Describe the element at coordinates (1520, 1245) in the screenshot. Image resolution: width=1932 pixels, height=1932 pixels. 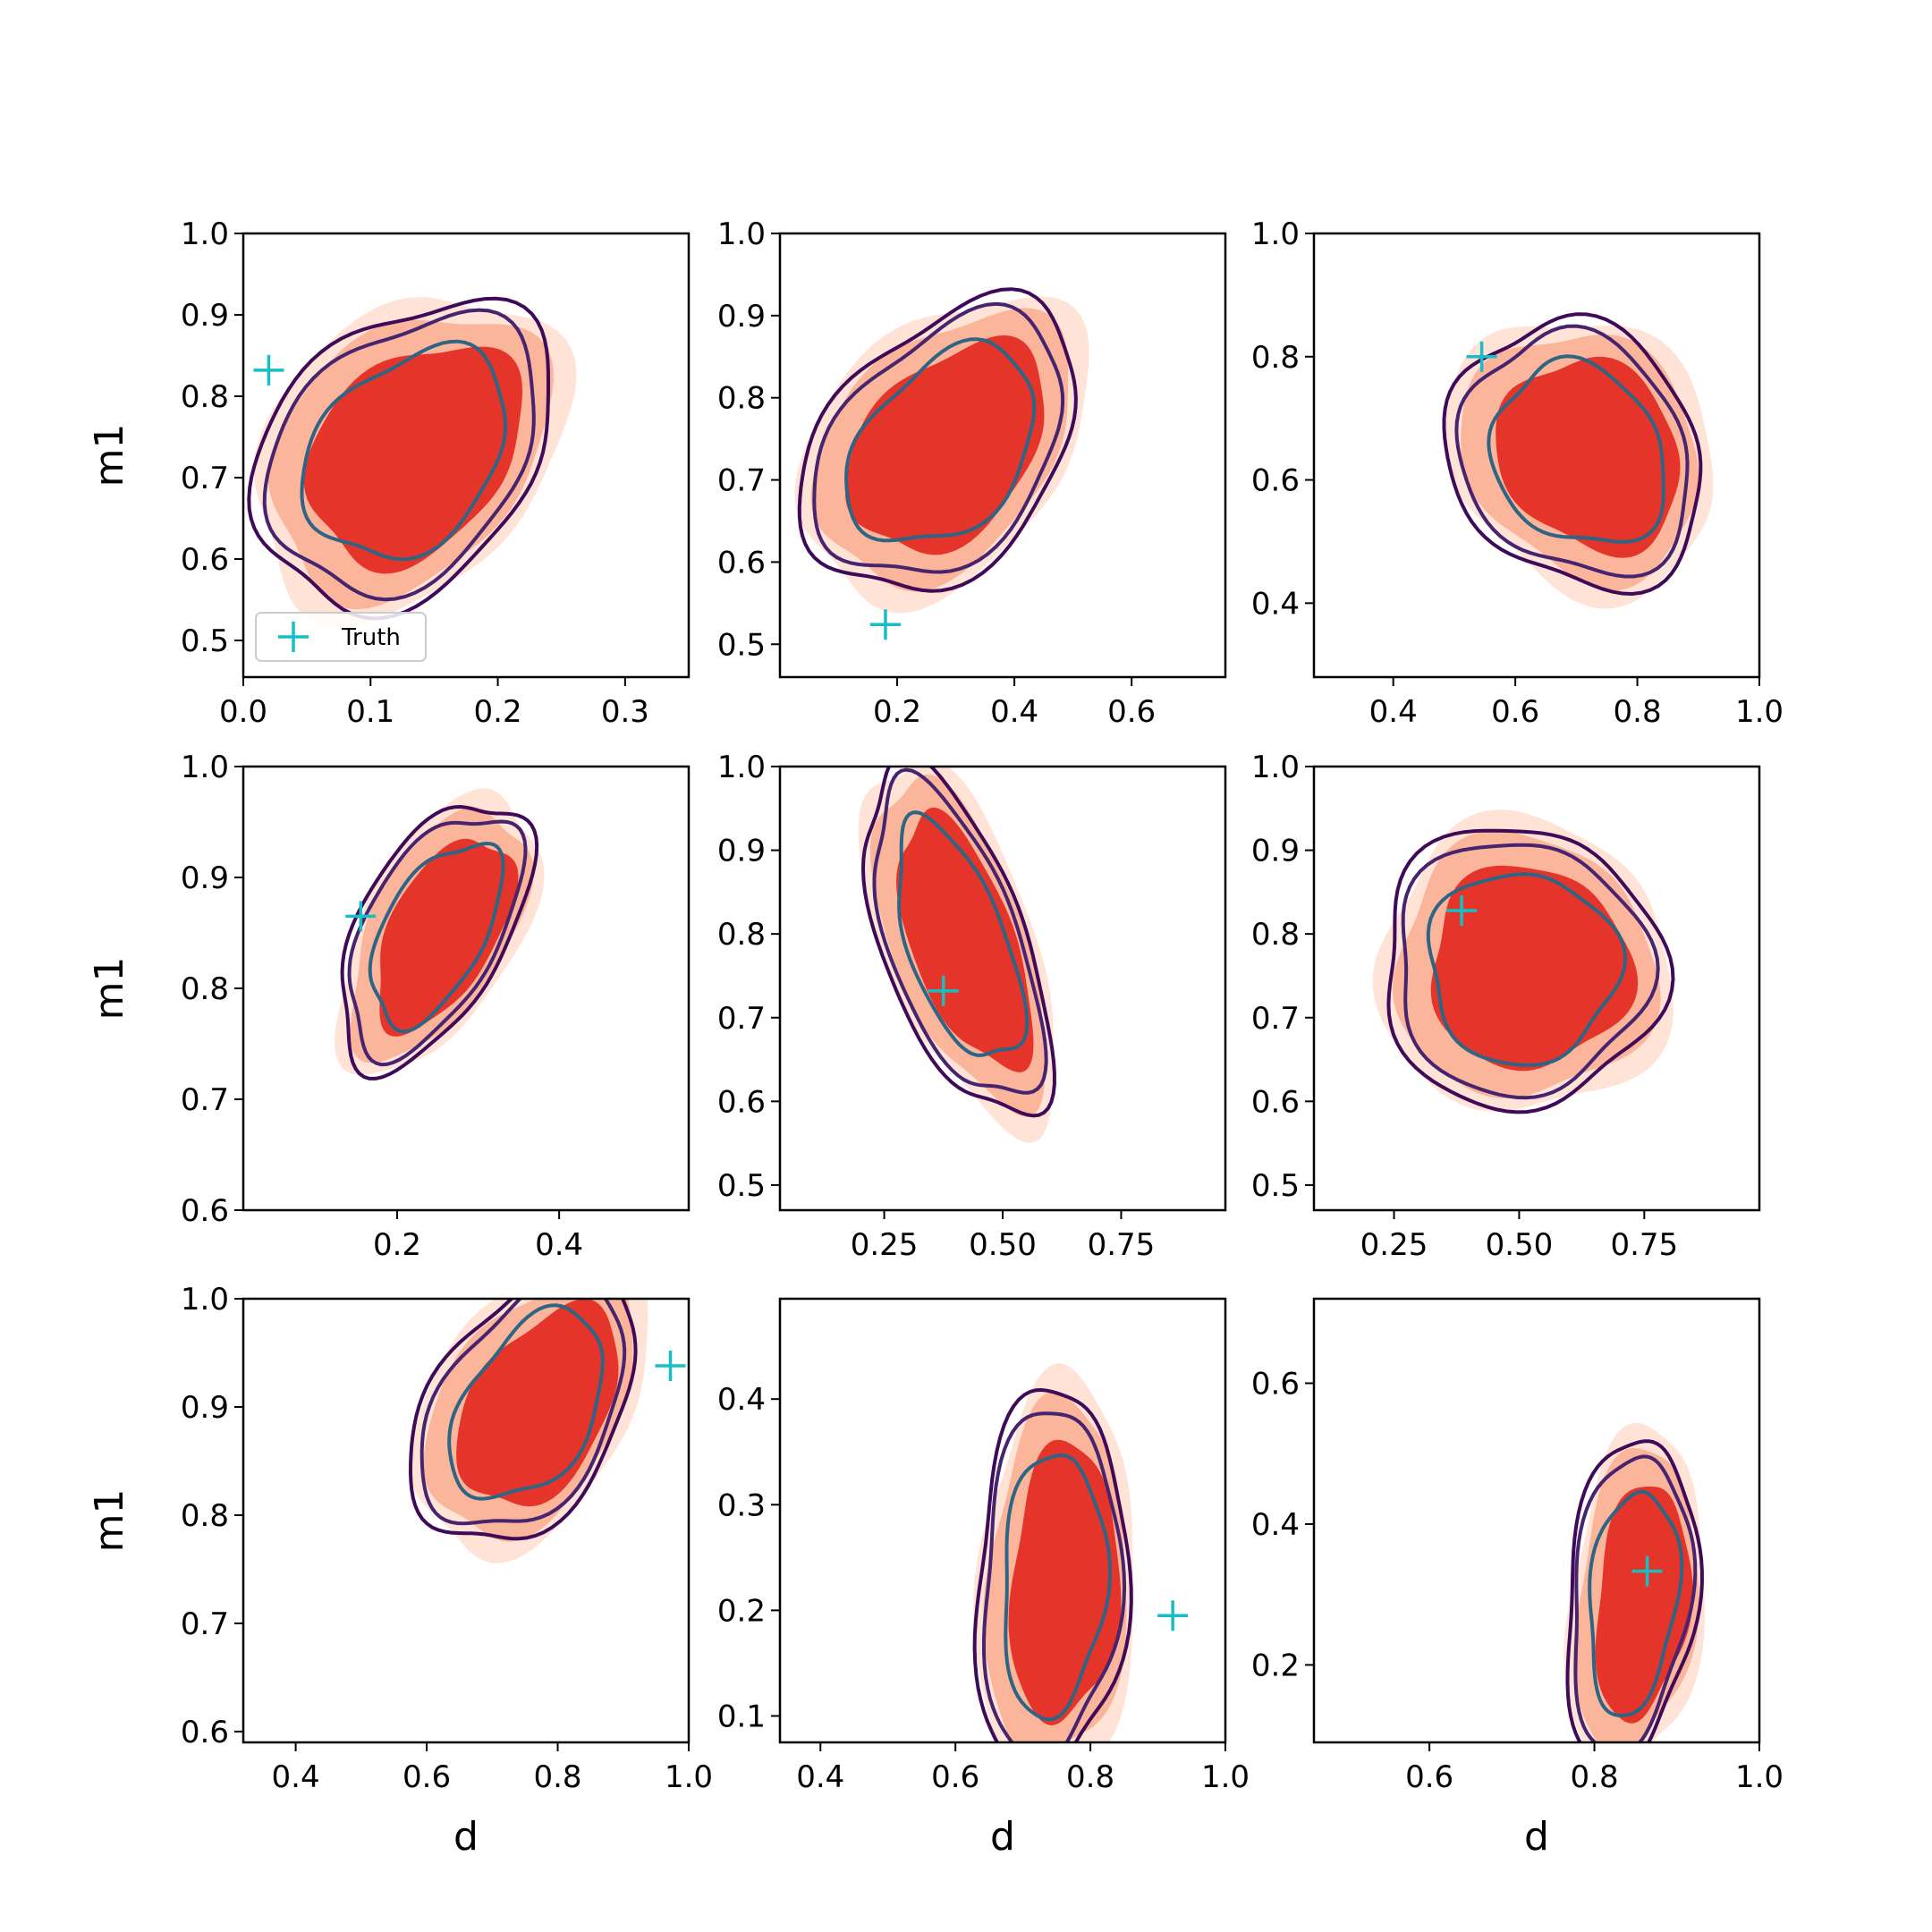
I see `x-tick-label: 0.50` at that location.